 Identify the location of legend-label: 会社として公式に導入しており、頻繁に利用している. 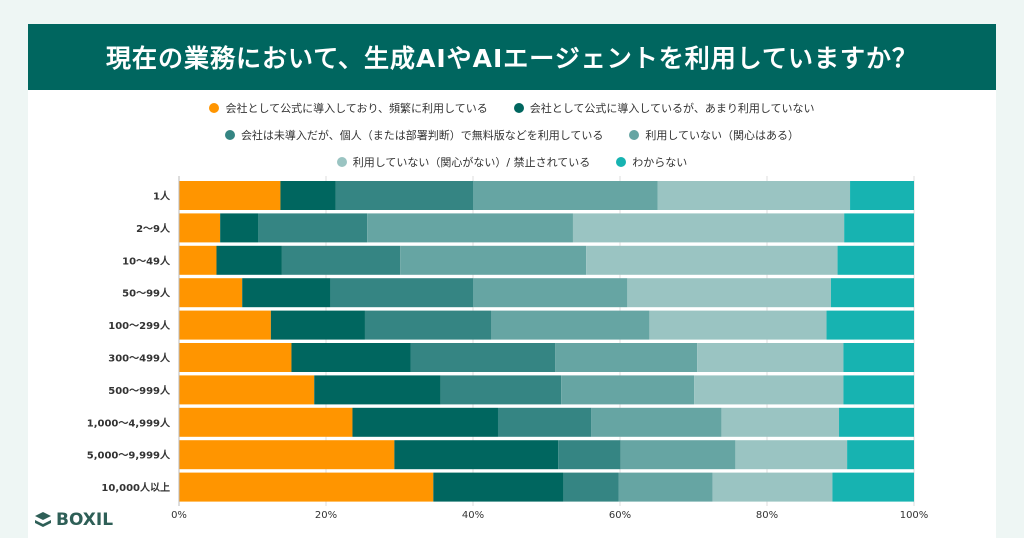
(356, 108).